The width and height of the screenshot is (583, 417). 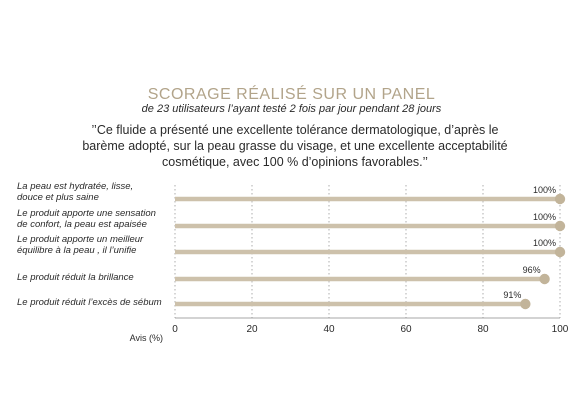 I want to click on x-tick-label: 20, so click(x=252, y=329).